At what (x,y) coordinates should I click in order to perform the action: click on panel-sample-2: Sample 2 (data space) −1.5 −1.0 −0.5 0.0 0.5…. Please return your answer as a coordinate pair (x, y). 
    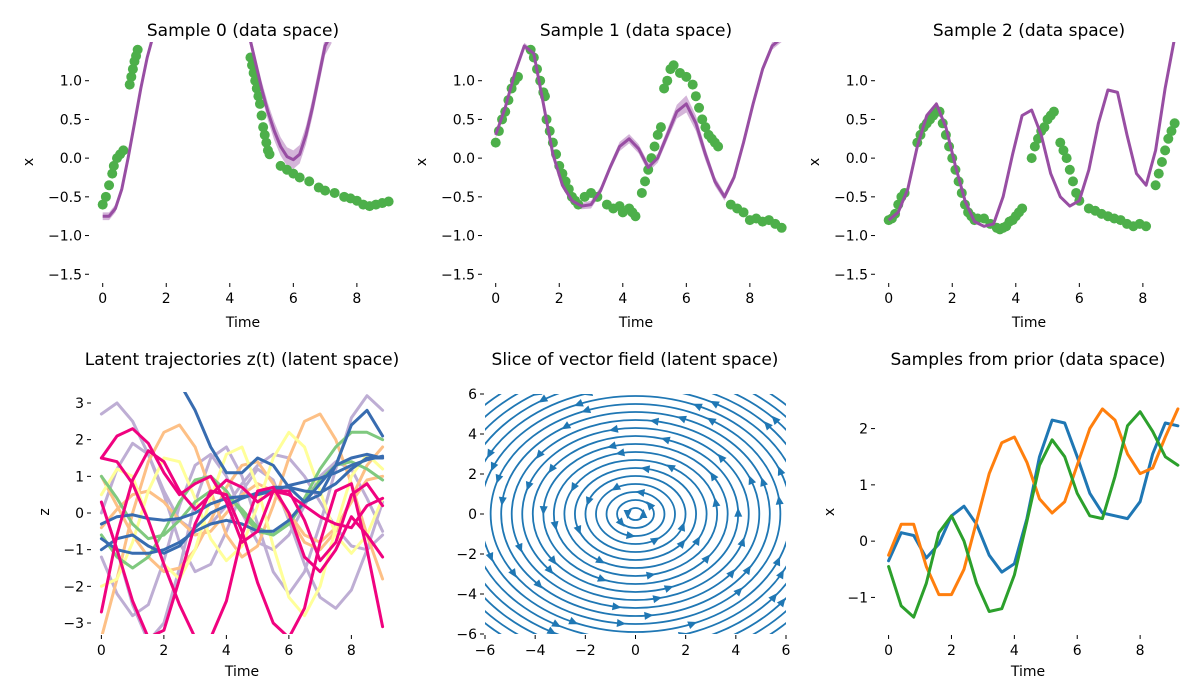
    Looking at the image, I should click on (993, 176).